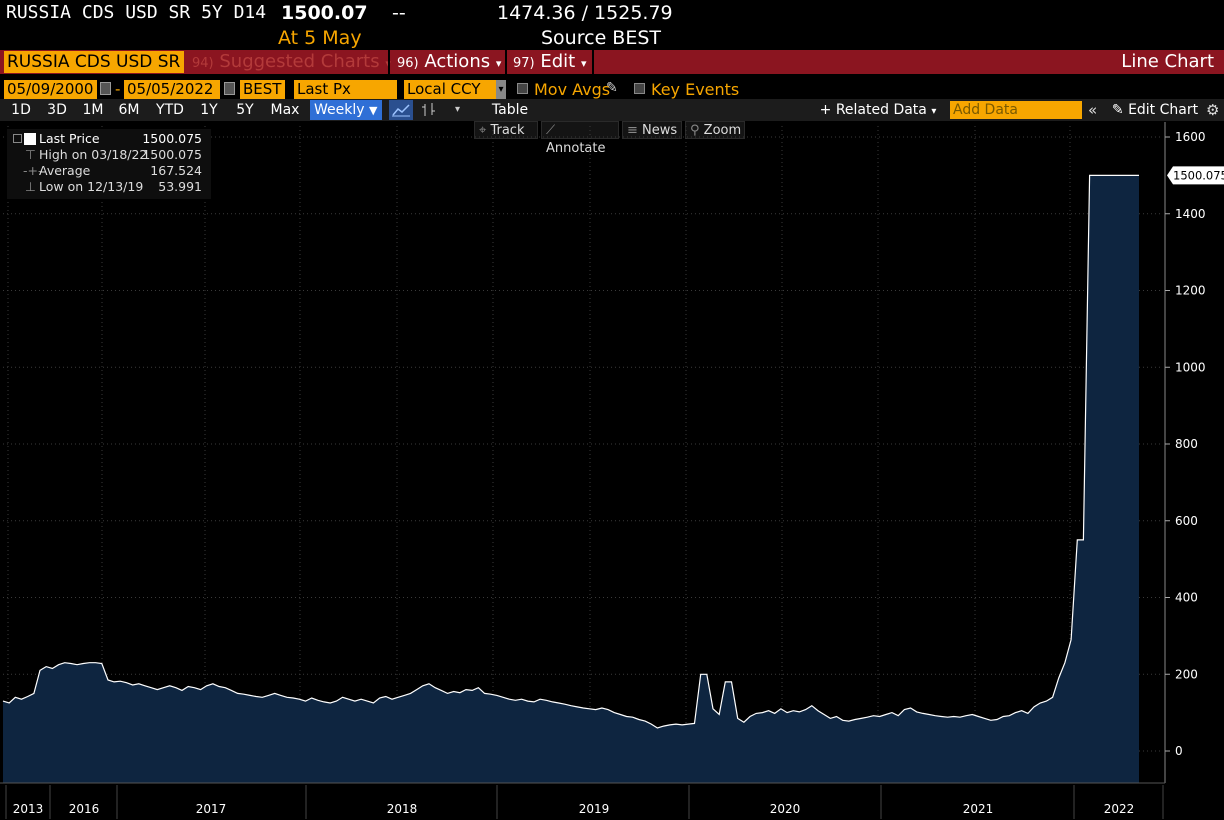  I want to click on chevron-down-icon: ▼, so click(373, 110).